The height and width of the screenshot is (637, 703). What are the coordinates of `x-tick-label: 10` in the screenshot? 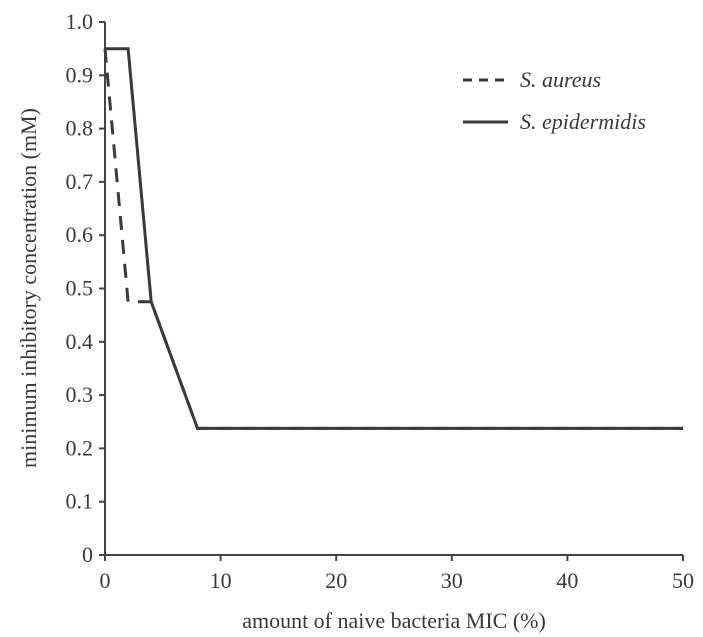 It's located at (221, 580).